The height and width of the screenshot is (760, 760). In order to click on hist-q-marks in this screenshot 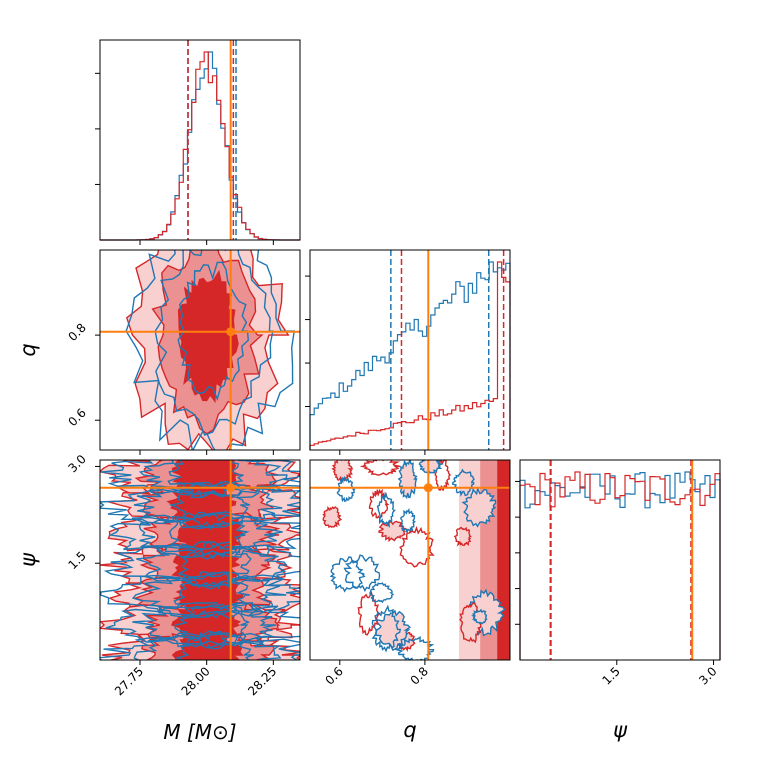, I will do `click(410, 350)`.